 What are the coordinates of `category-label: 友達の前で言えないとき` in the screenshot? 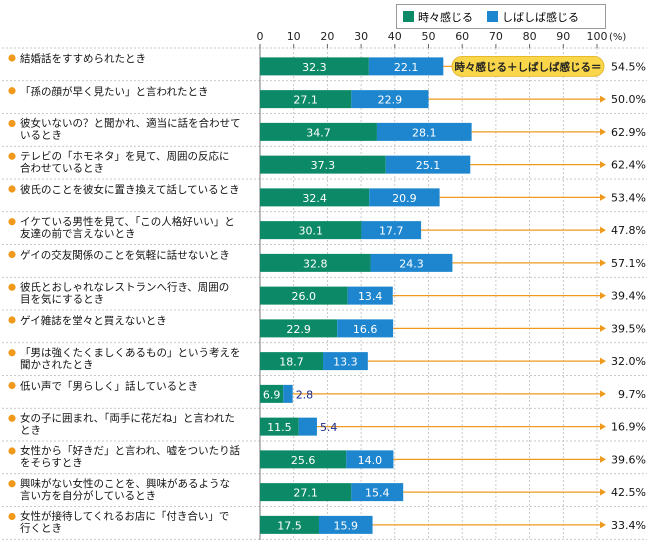 It's located at (78, 233).